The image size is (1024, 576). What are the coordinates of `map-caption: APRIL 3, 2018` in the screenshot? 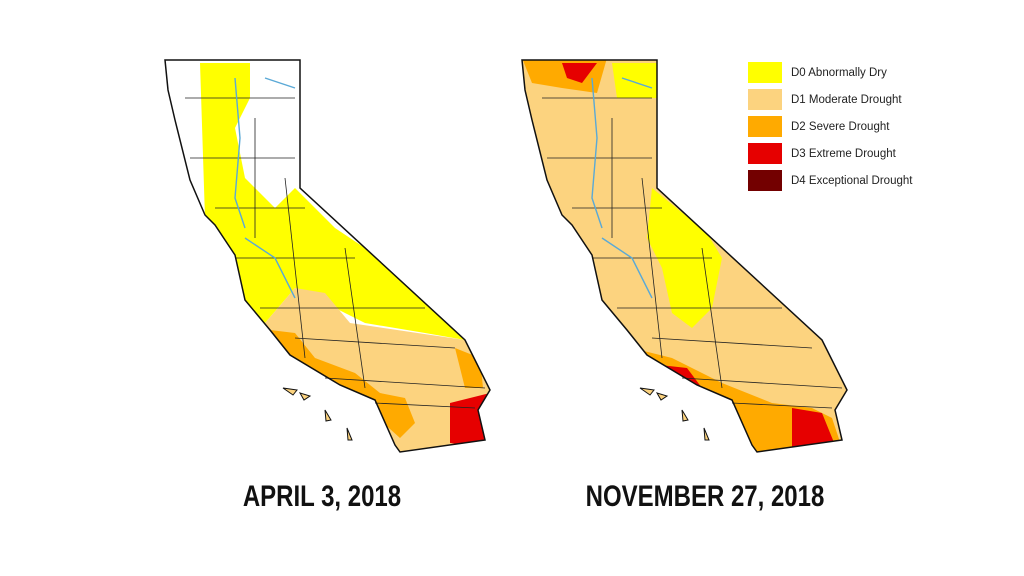 It's located at (322, 495).